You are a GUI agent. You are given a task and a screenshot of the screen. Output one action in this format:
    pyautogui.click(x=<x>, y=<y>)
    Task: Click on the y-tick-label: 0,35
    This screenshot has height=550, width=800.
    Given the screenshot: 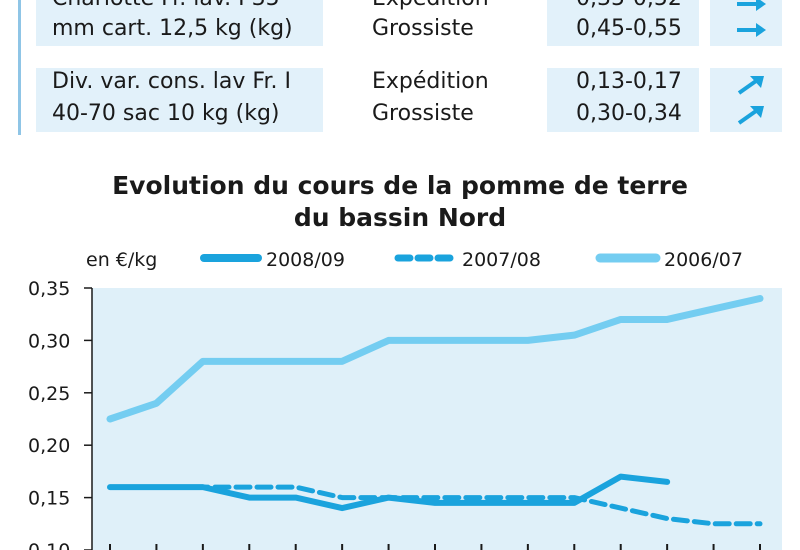 What is the action you would take?
    pyautogui.click(x=49, y=289)
    